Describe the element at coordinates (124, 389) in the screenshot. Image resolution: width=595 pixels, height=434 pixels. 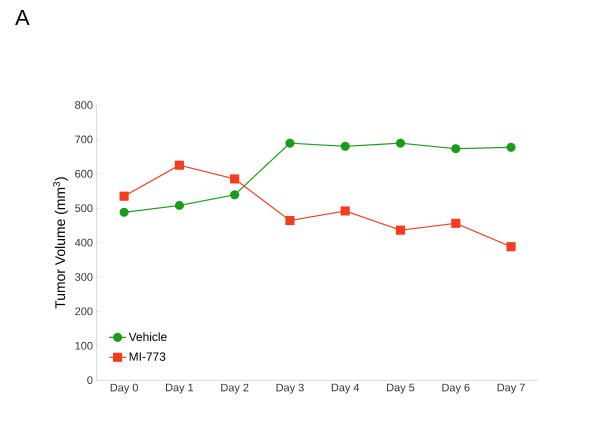
I see `x-tick-label: Day 0` at that location.